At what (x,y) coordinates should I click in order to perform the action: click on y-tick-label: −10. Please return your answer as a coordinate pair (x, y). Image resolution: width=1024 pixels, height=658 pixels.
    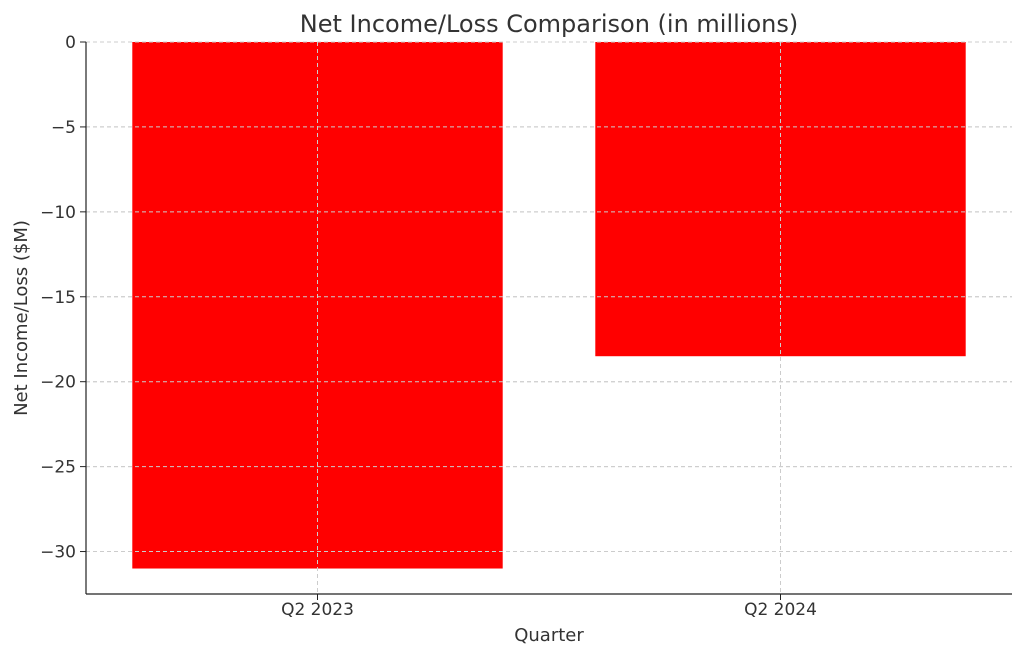
    Looking at the image, I should click on (58, 213).